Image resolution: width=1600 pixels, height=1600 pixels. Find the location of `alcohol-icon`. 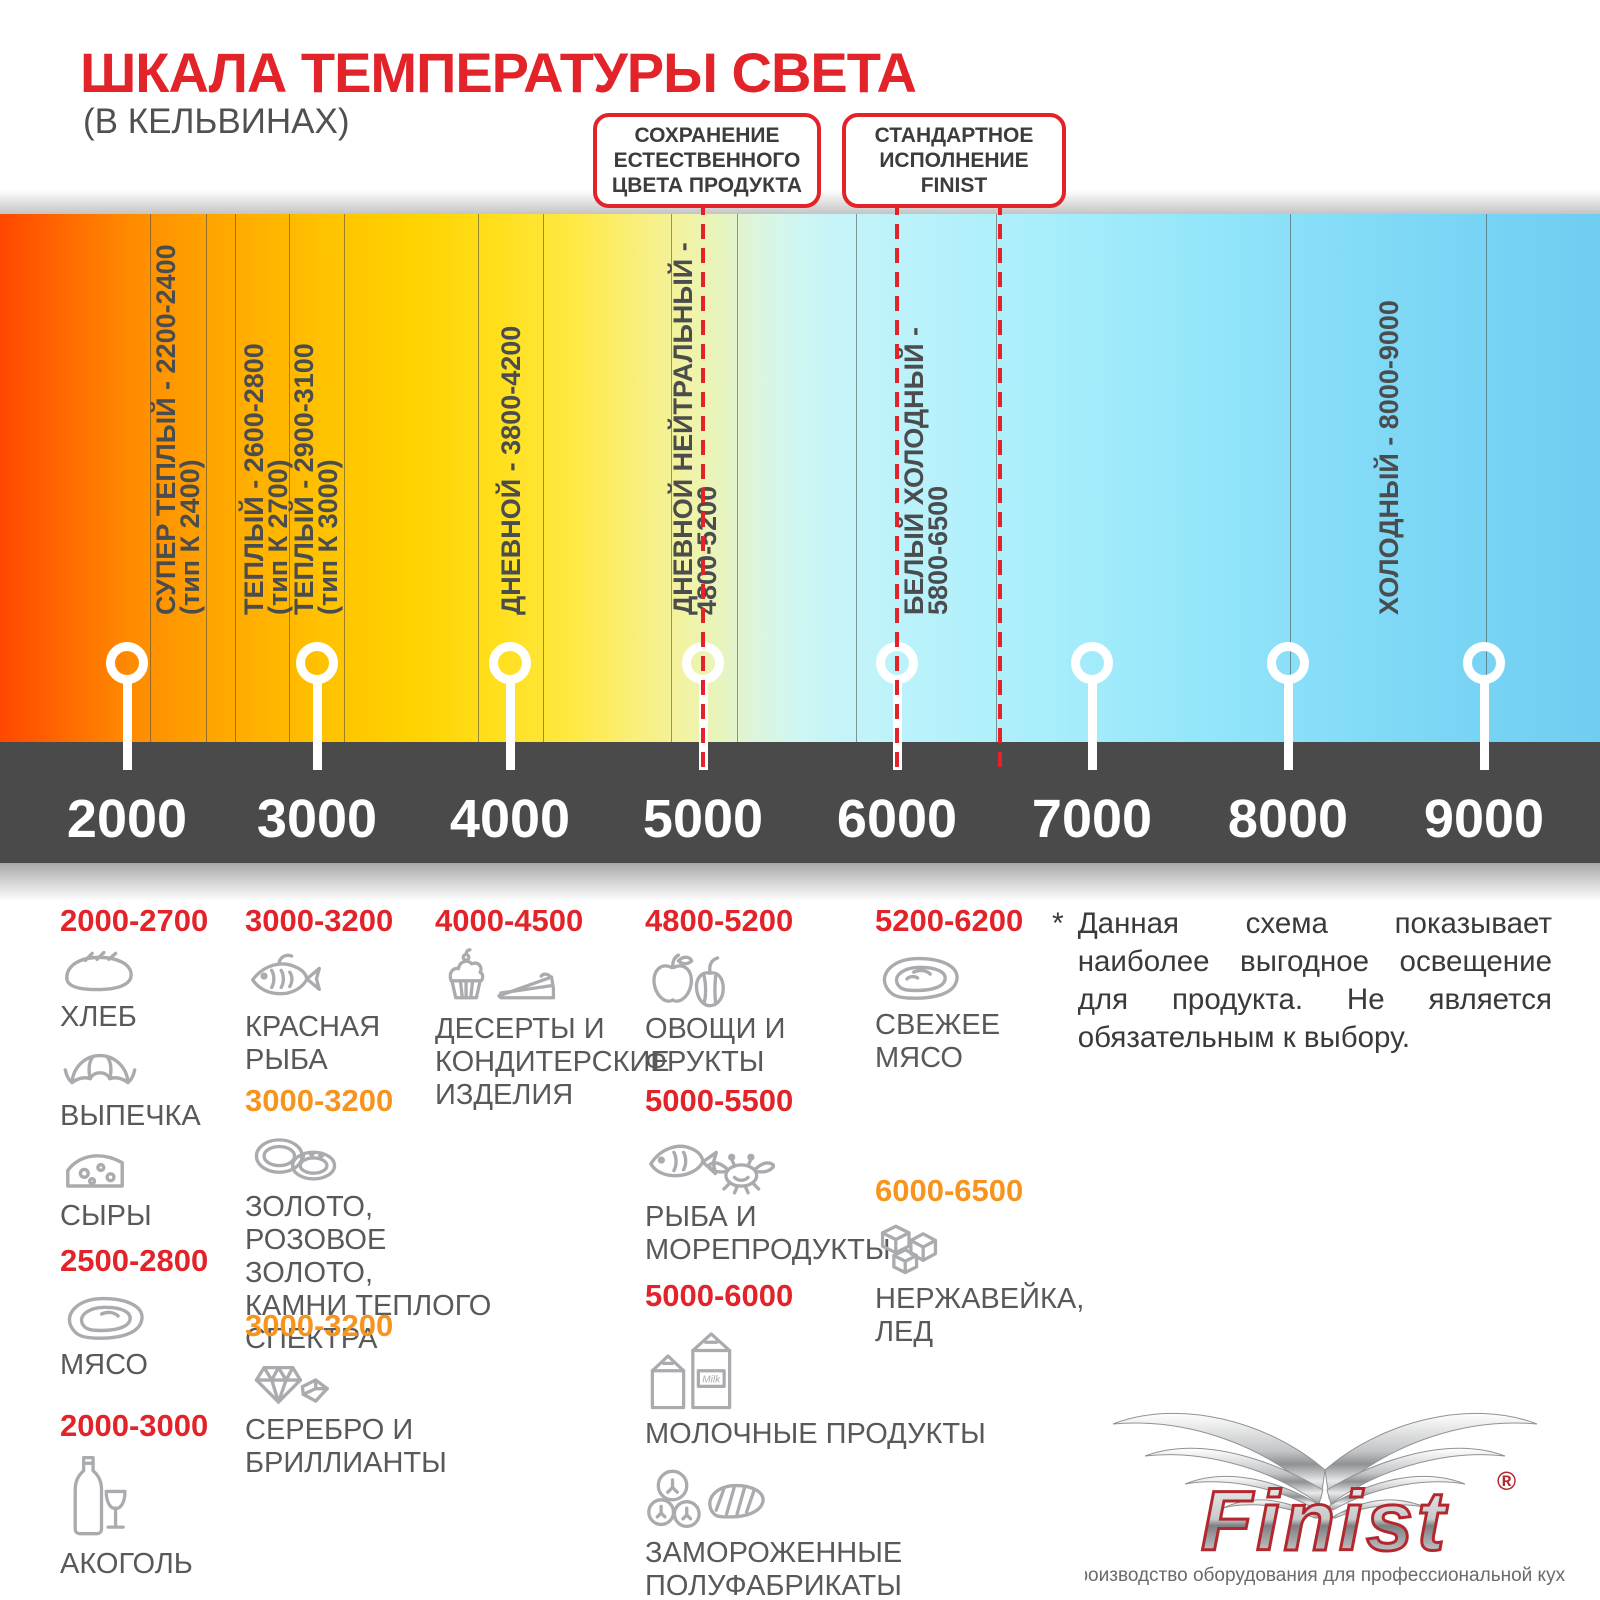

alcohol-icon is located at coordinates (100, 1495).